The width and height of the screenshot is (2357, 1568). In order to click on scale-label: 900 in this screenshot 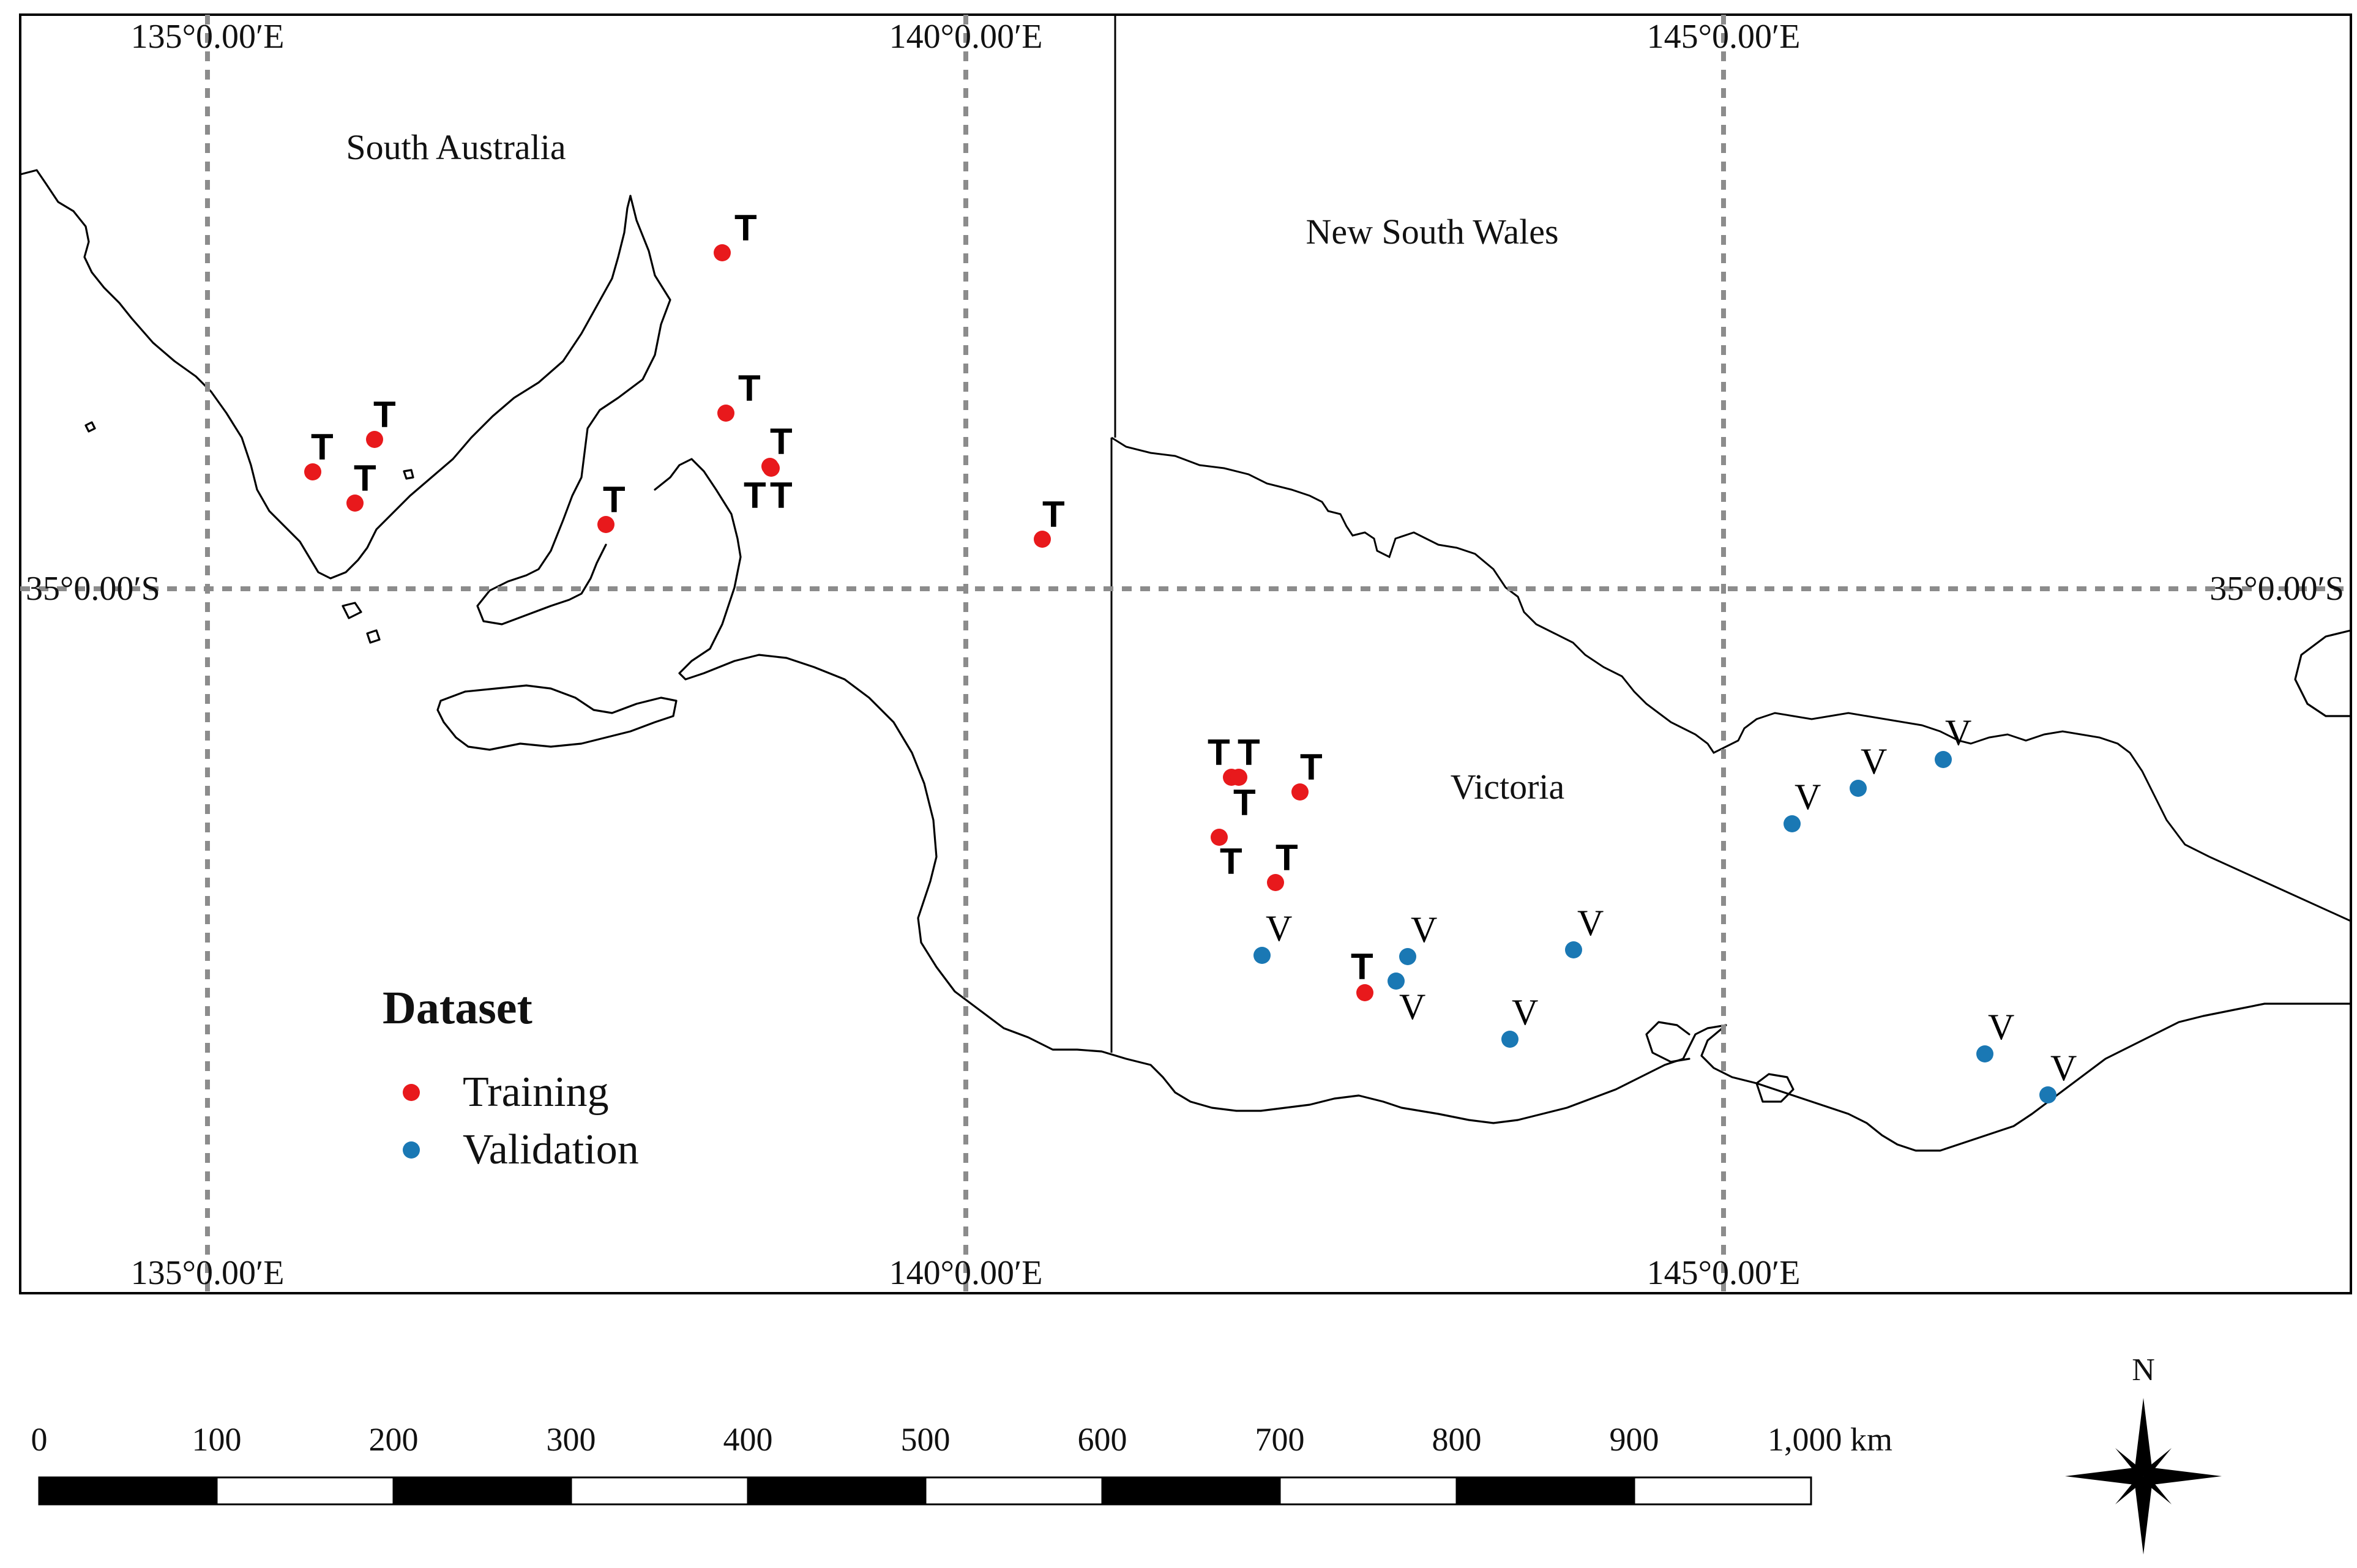, I will do `click(1634, 1439)`.